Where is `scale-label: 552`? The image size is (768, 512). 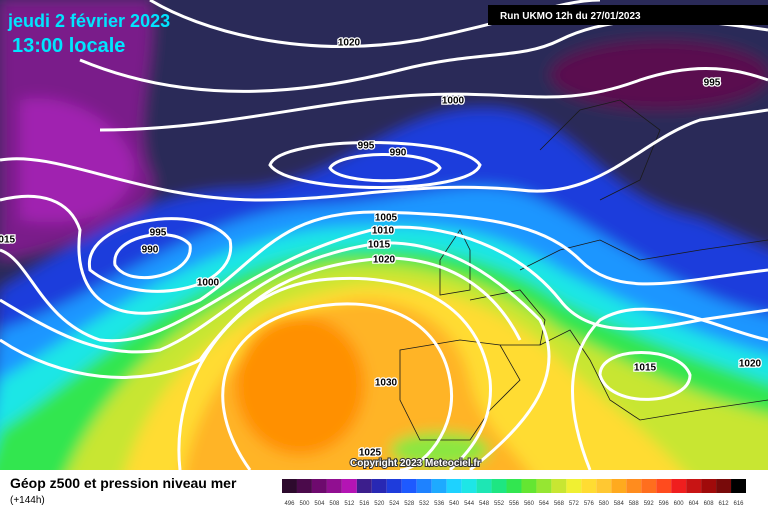 scale-label: 552 is located at coordinates (499, 504).